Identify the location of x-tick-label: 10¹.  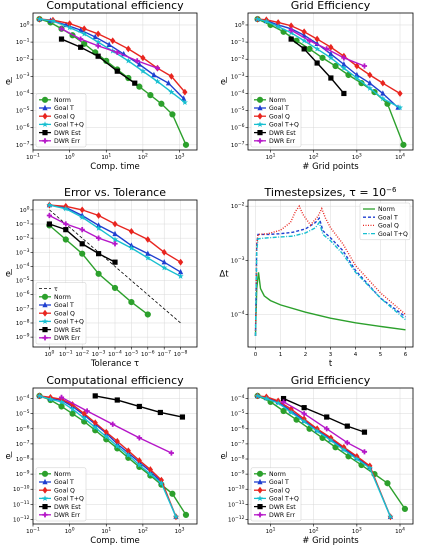
(271, 157).